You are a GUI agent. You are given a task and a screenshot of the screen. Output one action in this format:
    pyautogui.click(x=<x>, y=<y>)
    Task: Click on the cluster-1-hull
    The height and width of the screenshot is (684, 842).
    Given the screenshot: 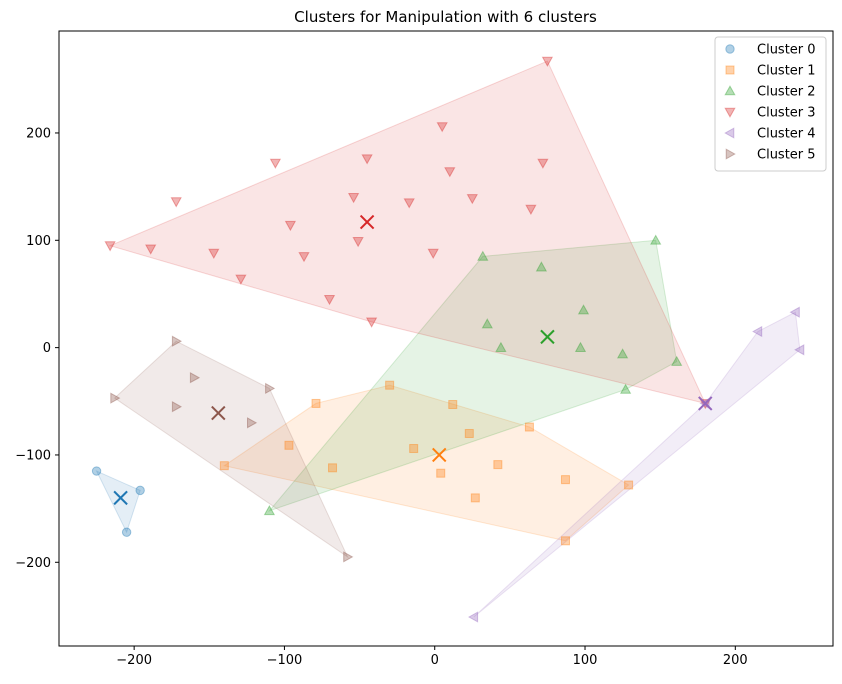 What is the action you would take?
    pyautogui.click(x=426, y=463)
    